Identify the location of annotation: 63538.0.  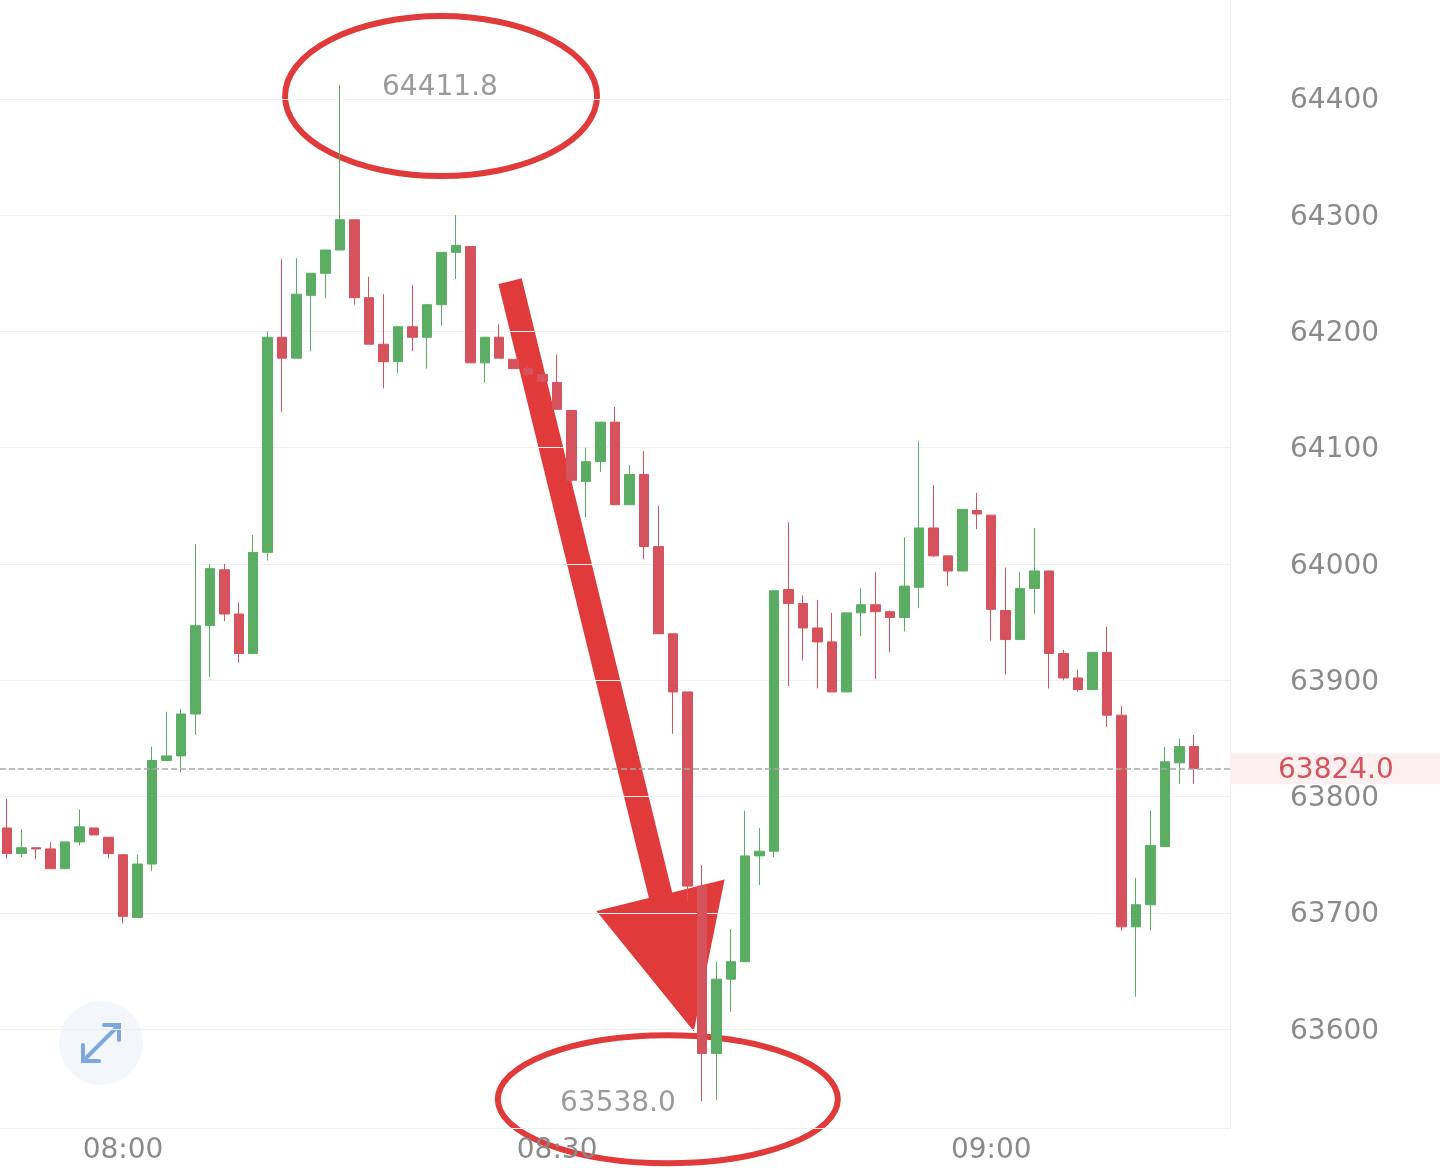
(618, 1101).